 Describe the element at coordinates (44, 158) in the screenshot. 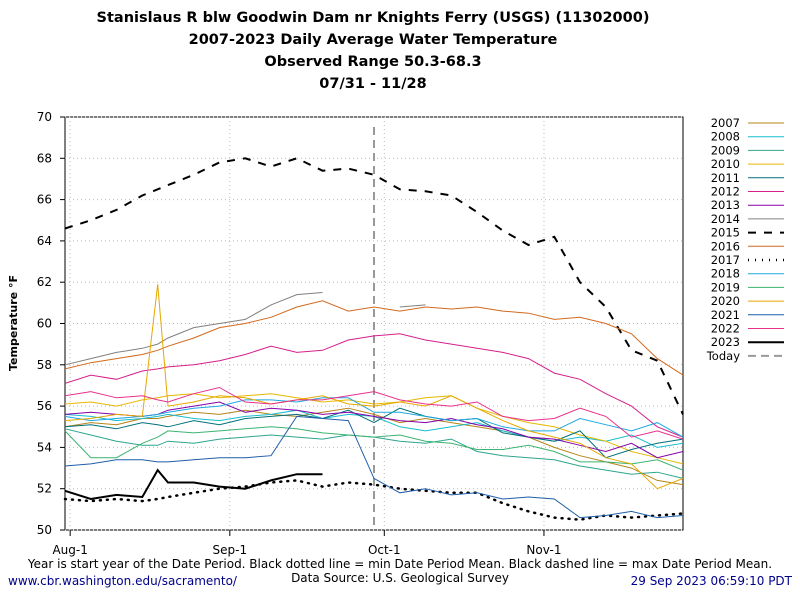

I see `y-tick-label: 68` at that location.